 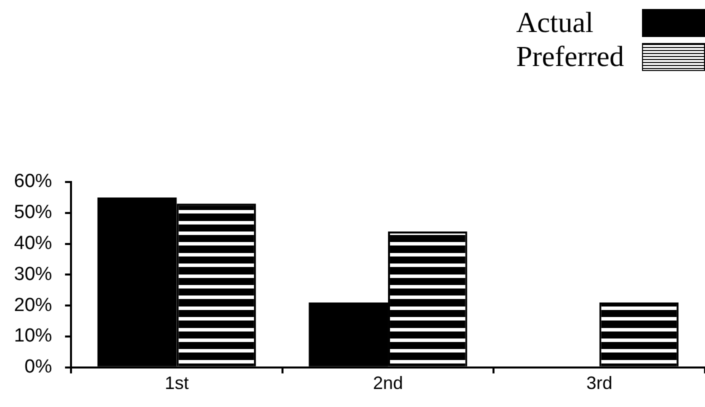 What do you see at coordinates (388, 383) in the screenshot?
I see `x-tick-label: 2nd` at bounding box center [388, 383].